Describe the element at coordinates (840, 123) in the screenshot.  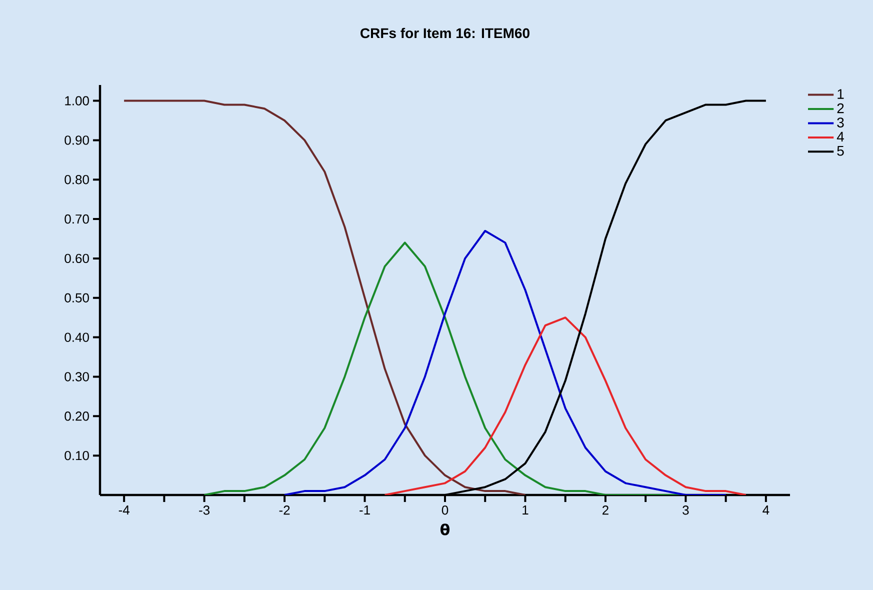
I see `legend-label: 3` at that location.